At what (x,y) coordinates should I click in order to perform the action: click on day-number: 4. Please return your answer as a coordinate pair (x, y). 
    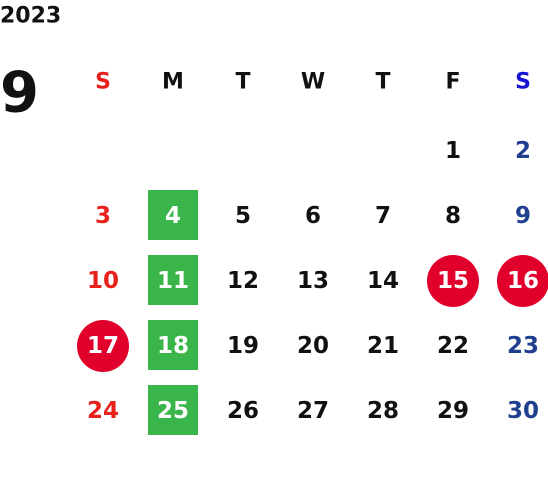
    Looking at the image, I should click on (173, 216).